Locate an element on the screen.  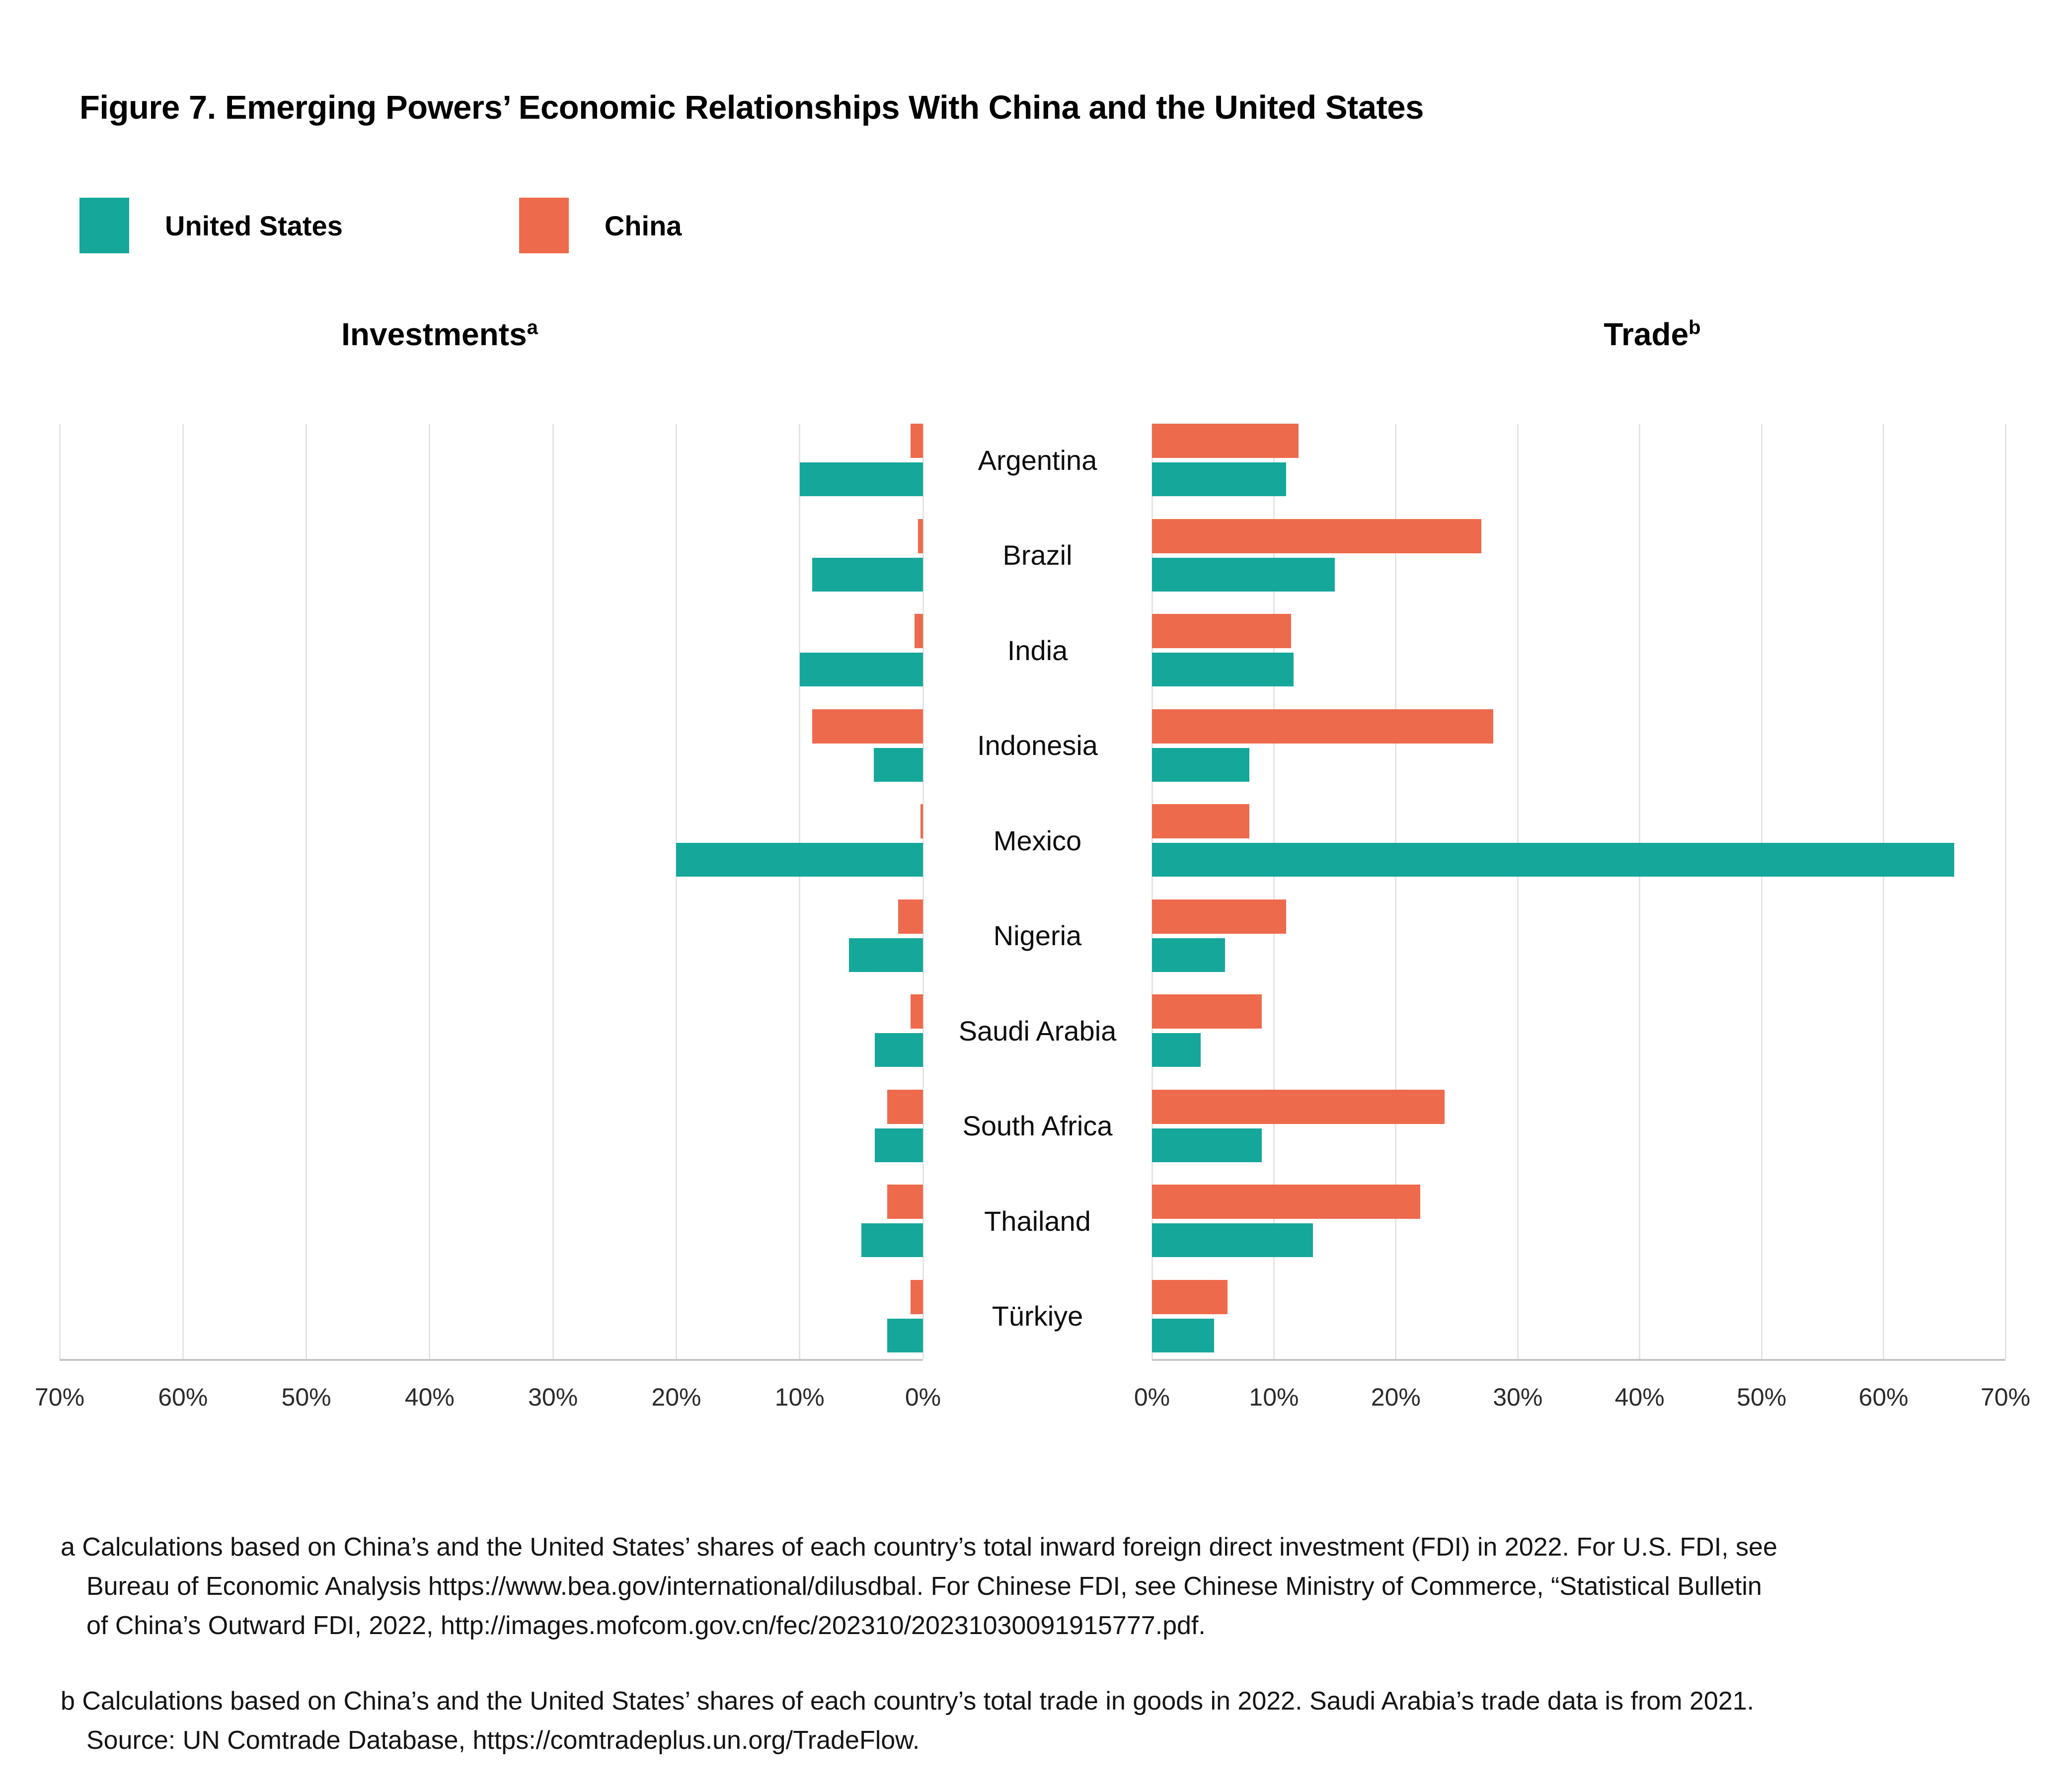
bar-investments-china-saudi-arabia is located at coordinates (917, 1011).